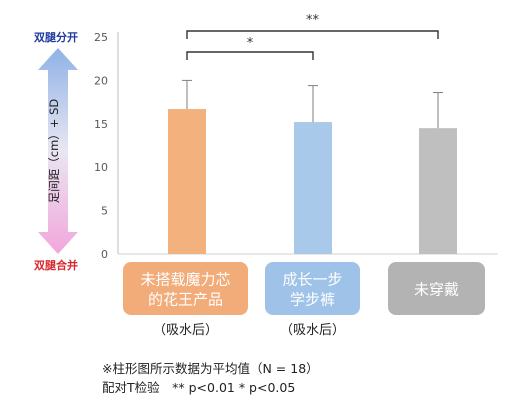 This screenshot has width=511, height=404. What do you see at coordinates (56, 265) in the screenshot?
I see `legs-together-label: 双腿合并` at bounding box center [56, 265].